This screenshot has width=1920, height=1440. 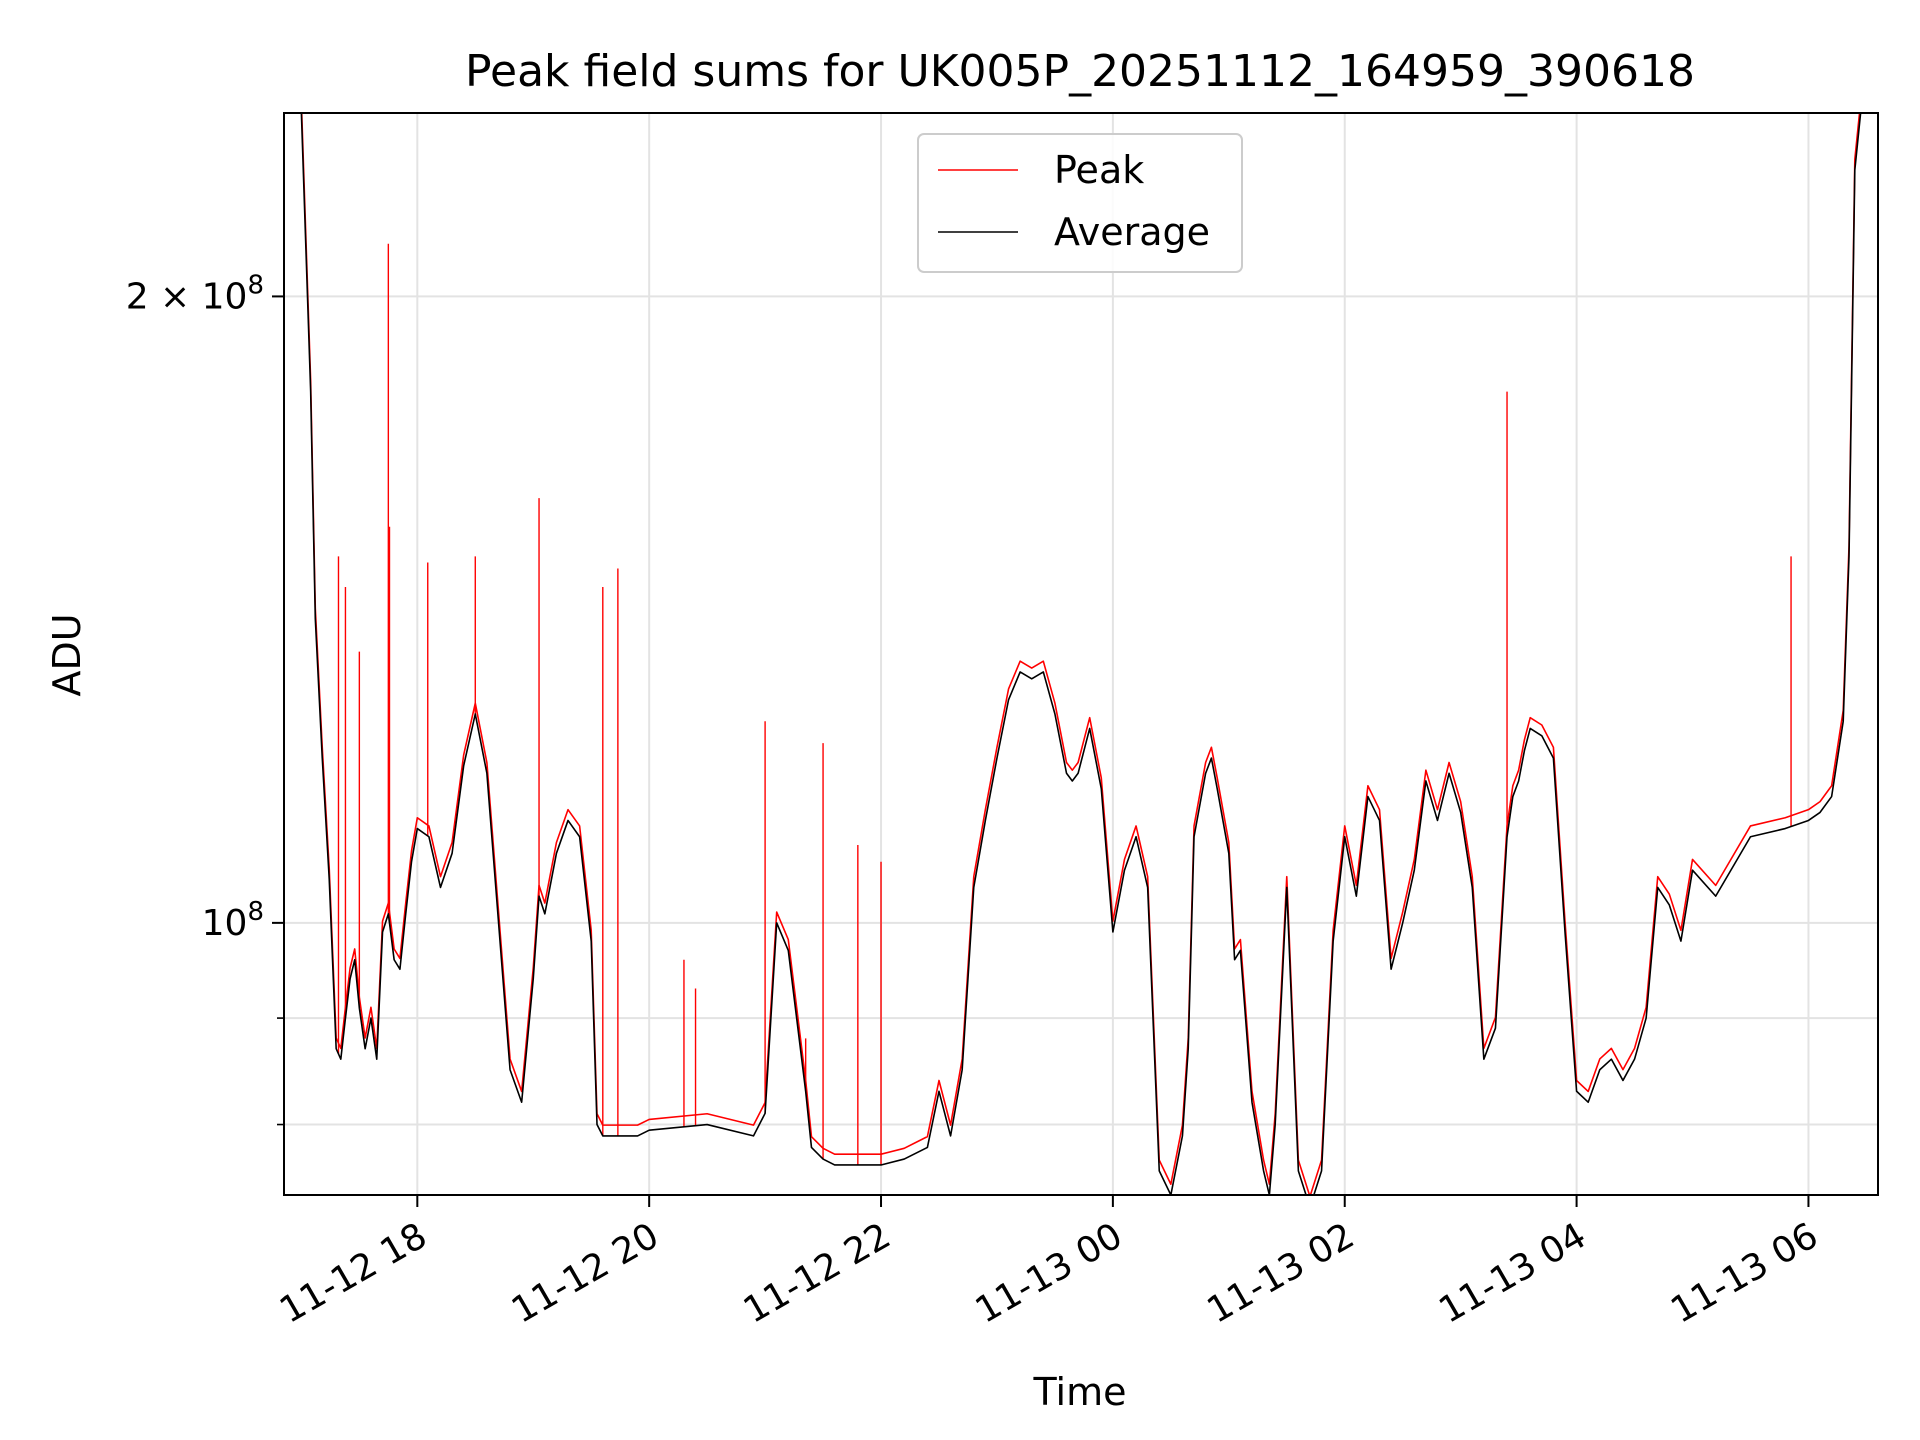 What do you see at coordinates (195, 293) in the screenshot?
I see `y-tick-label-1: 2 × 108` at bounding box center [195, 293].